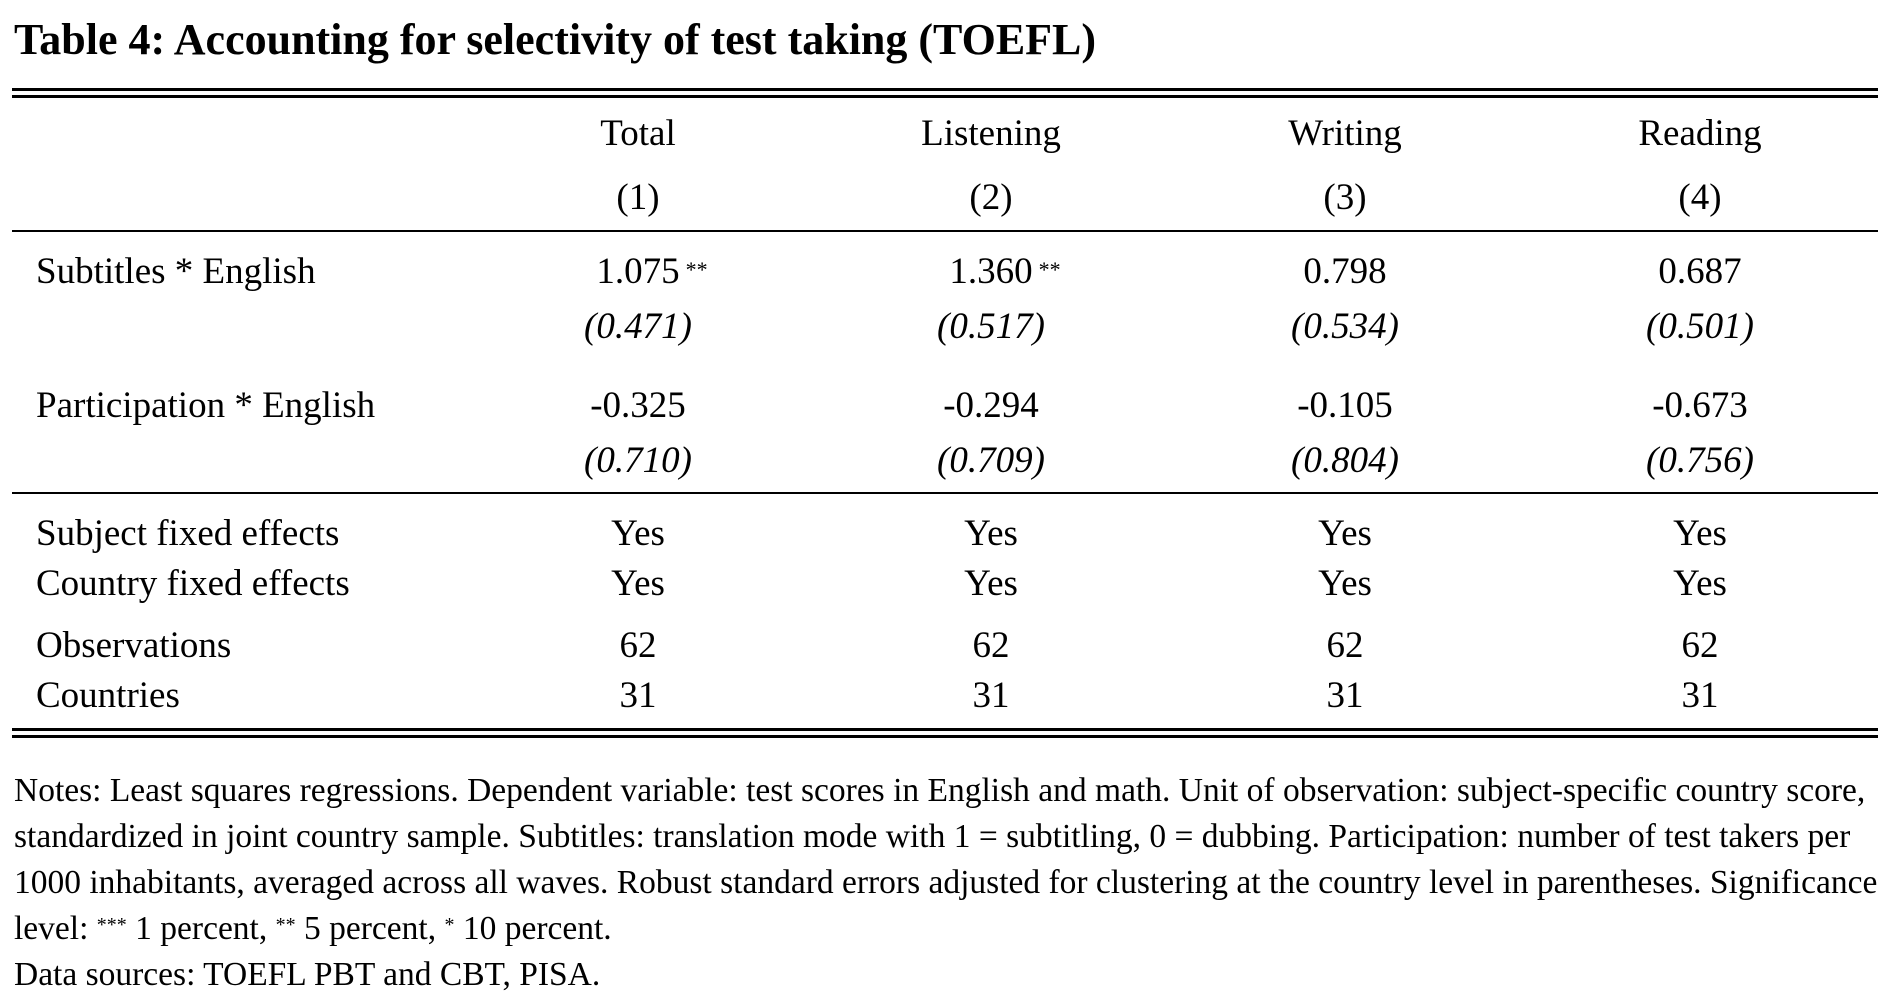 Image resolution: width=1890 pixels, height=998 pixels. I want to click on coef-value: -0.105, so click(1345, 405).